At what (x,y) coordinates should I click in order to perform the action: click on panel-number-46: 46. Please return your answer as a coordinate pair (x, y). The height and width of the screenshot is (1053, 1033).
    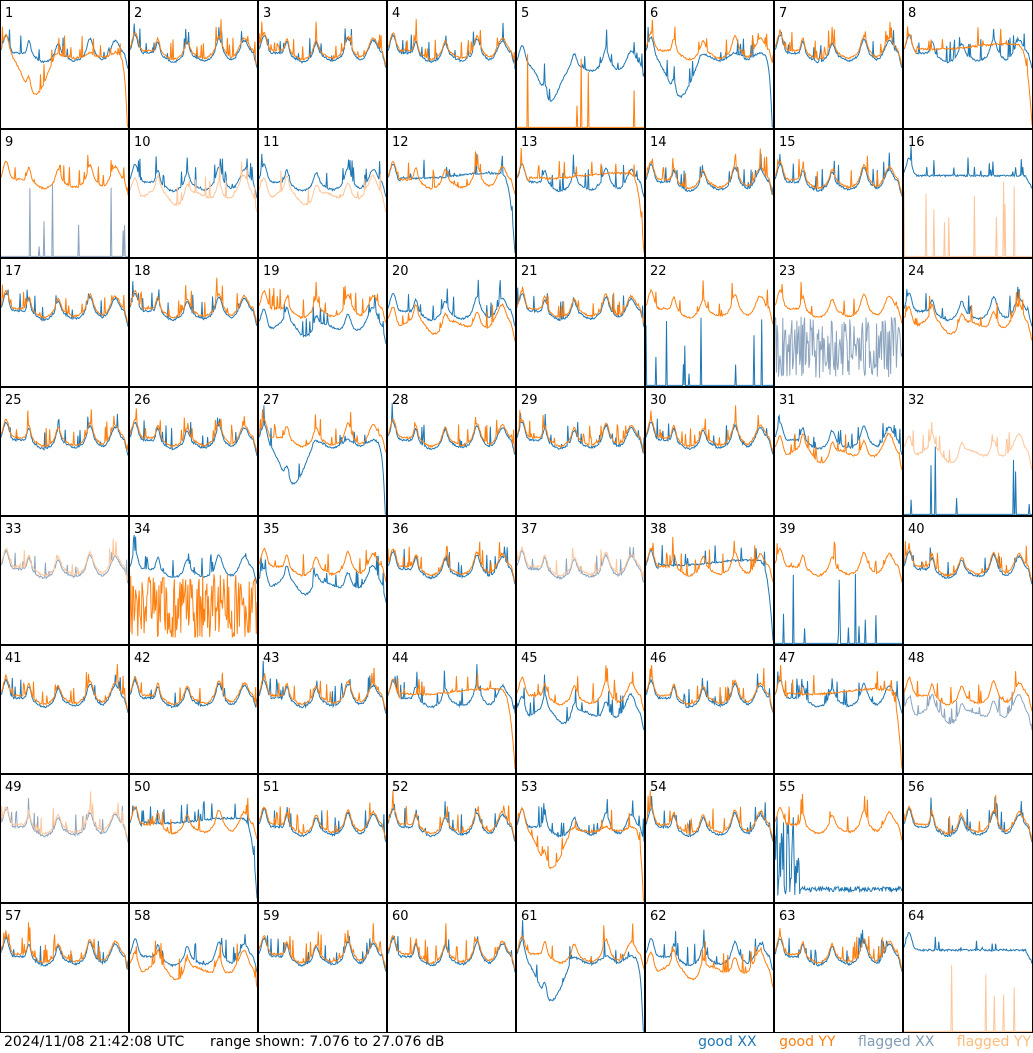
    Looking at the image, I should click on (658, 658).